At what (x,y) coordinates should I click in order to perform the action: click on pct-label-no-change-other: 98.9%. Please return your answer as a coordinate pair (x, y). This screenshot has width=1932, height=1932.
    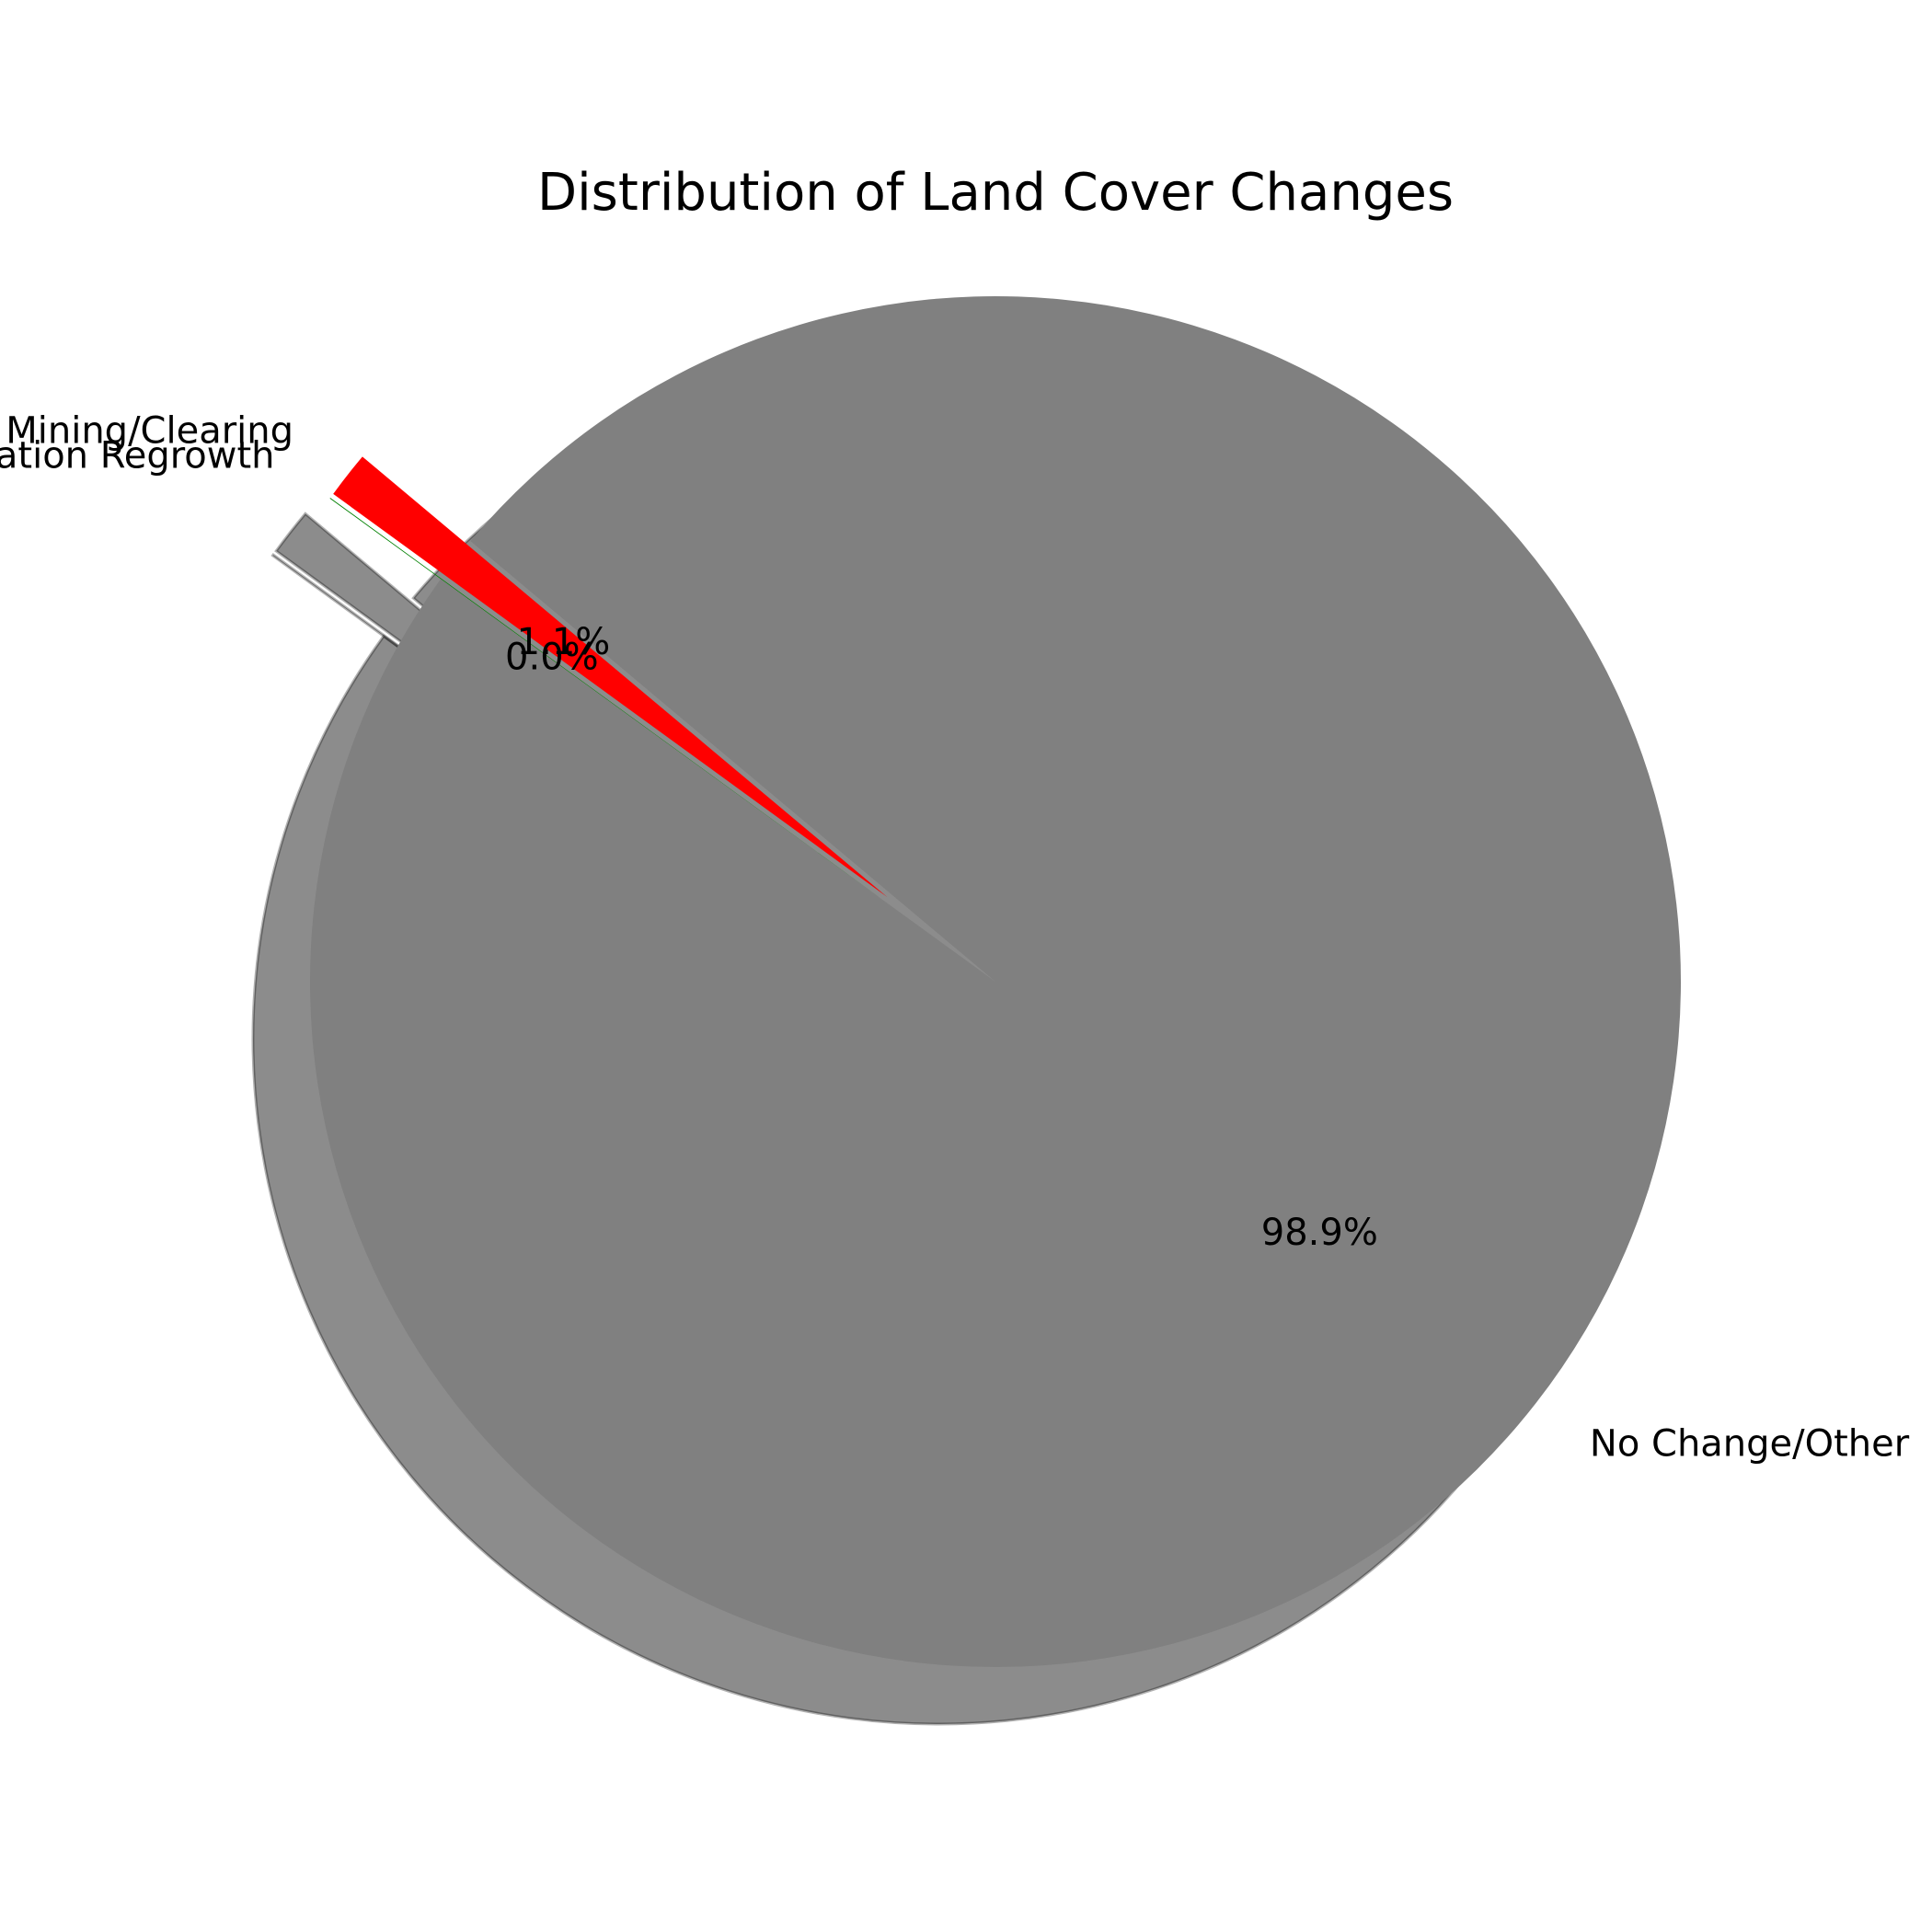
    Looking at the image, I should click on (1319, 1233).